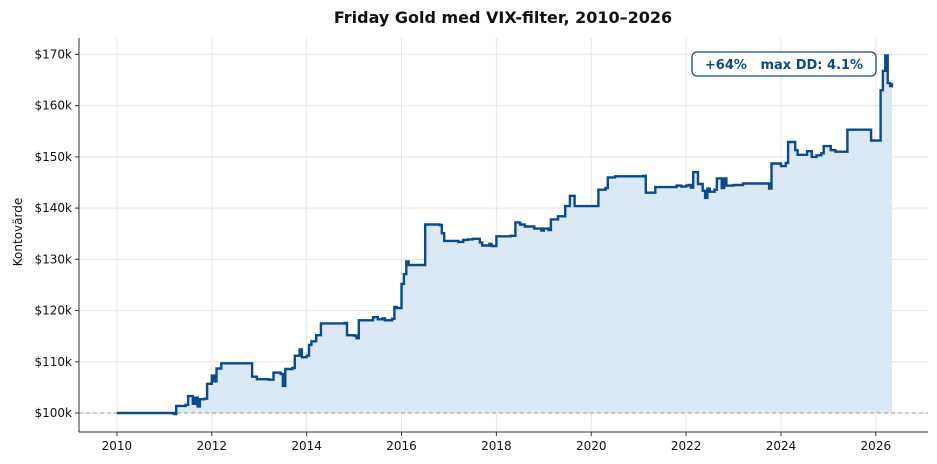 This screenshot has width=937, height=464. I want to click on x-tick-label: 2022, so click(686, 446).